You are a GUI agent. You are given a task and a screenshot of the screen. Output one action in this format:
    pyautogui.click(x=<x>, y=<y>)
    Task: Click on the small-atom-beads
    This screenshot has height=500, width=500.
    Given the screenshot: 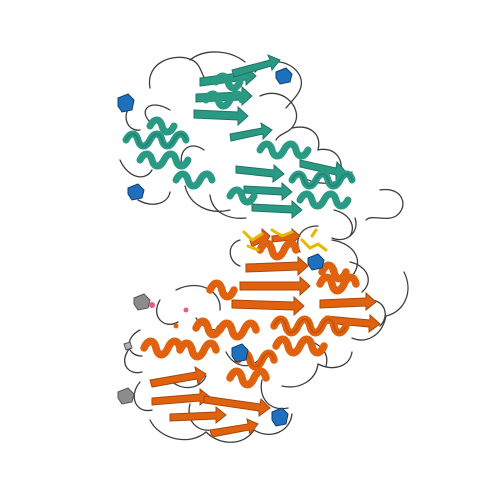 What is the action you would take?
    pyautogui.click(x=169, y=315)
    